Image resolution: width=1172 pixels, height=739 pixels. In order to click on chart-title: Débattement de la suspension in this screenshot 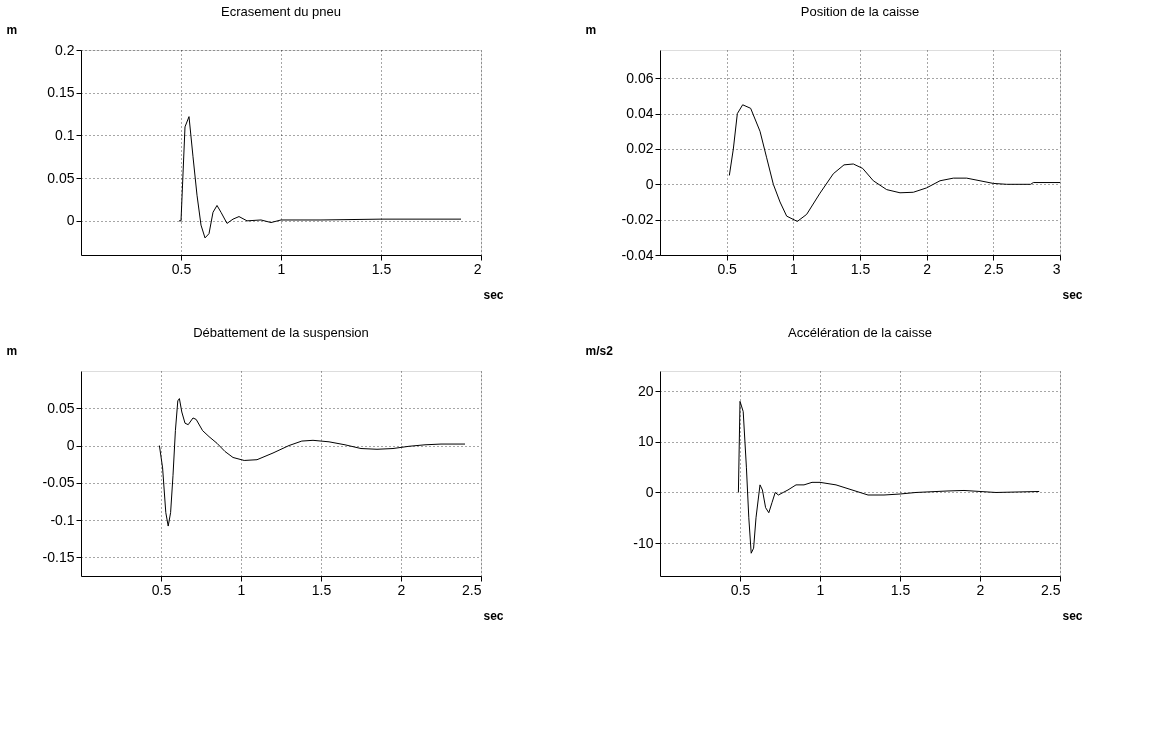, I will do `click(281, 332)`.